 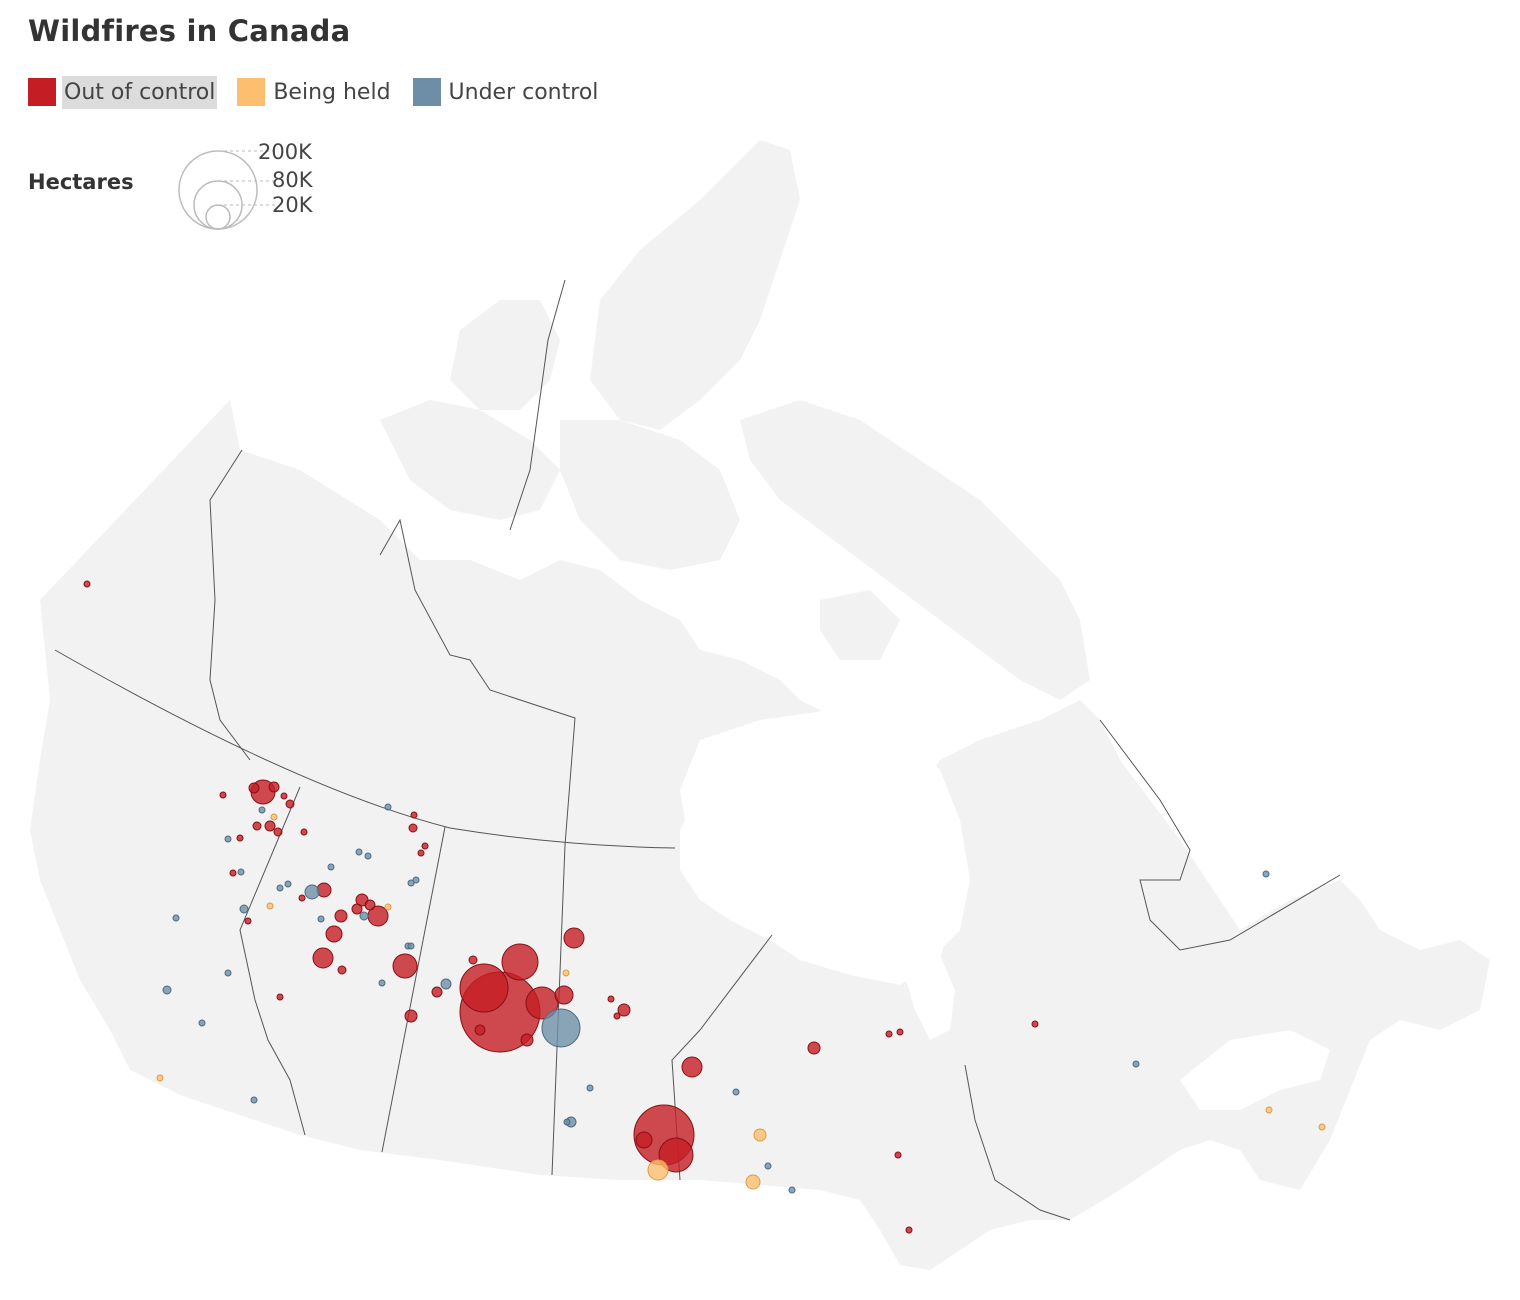 What do you see at coordinates (285, 152) in the screenshot?
I see `size-label-200k: 200K` at bounding box center [285, 152].